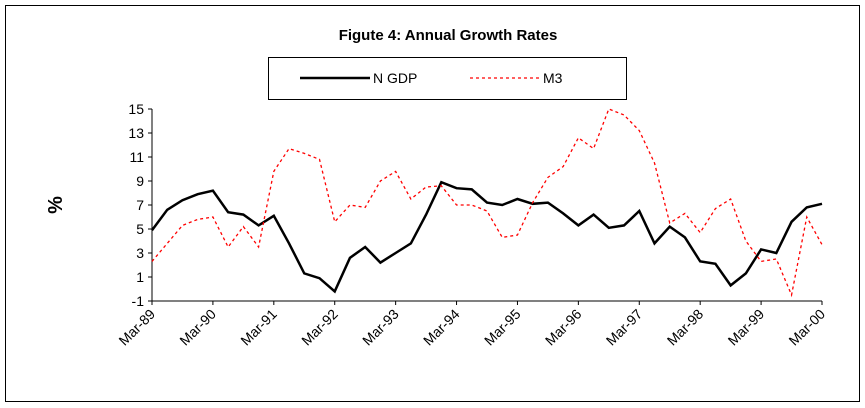  Describe the element at coordinates (140, 229) in the screenshot. I see `y-tick-label: 5` at that location.